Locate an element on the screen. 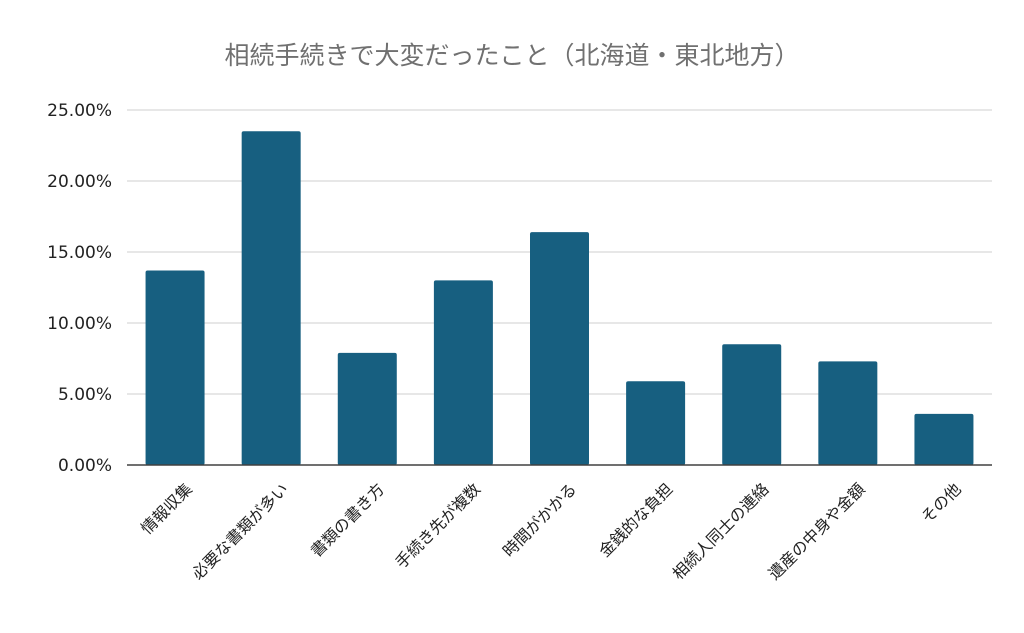 The image size is (1024, 633). x-tick-label: 書類の書き方 is located at coordinates (347, 519).